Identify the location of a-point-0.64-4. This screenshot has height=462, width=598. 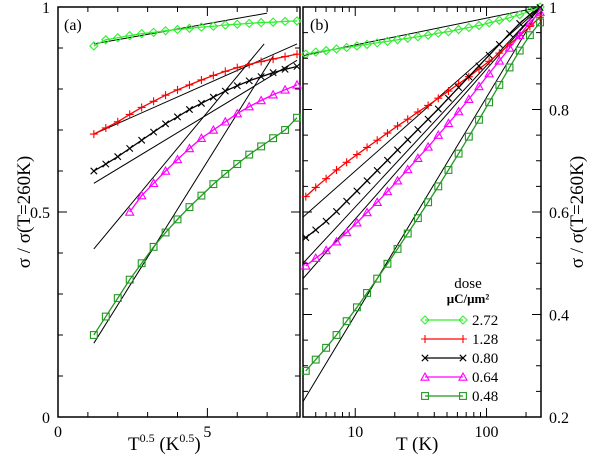
(177, 159).